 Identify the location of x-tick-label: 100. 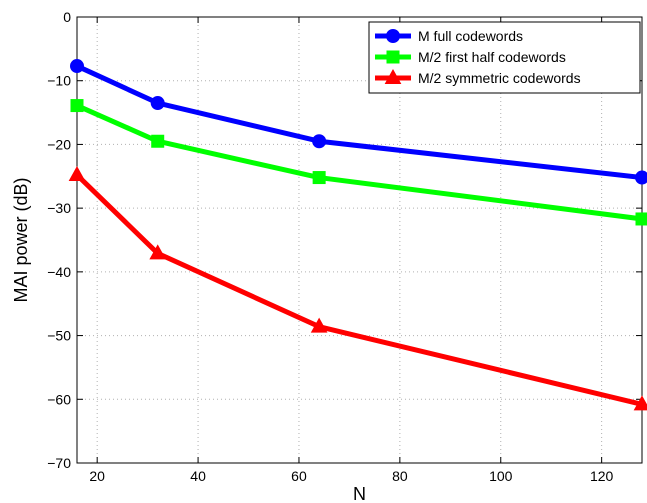
(501, 476).